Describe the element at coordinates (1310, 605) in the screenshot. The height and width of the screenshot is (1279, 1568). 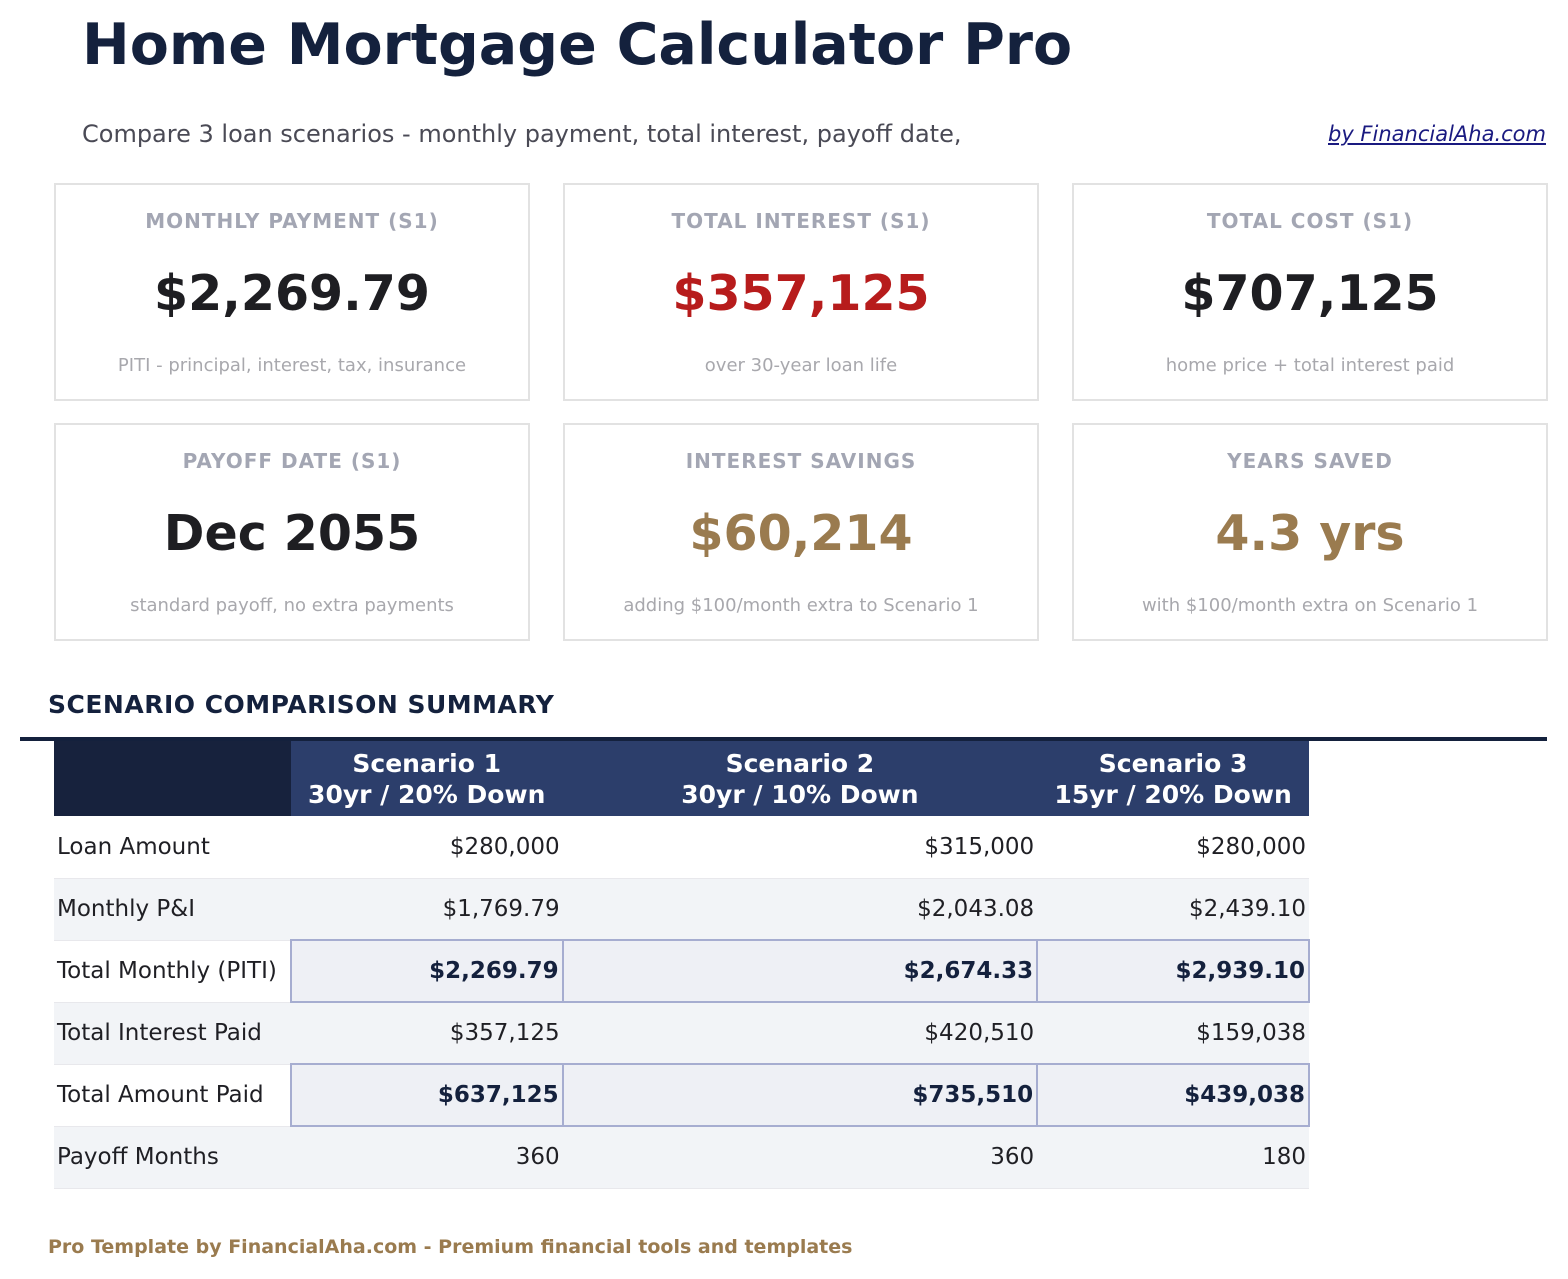
I see `card-note: with $100/month extra on Scenario 1` at that location.